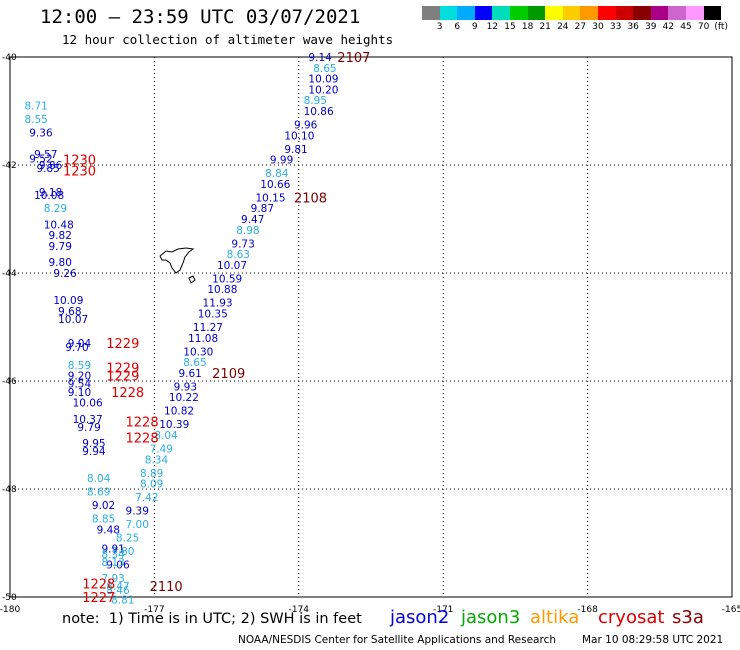 The image size is (740, 650). What do you see at coordinates (587, 610) in the screenshot?
I see `x-tick-label: -168` at bounding box center [587, 610].